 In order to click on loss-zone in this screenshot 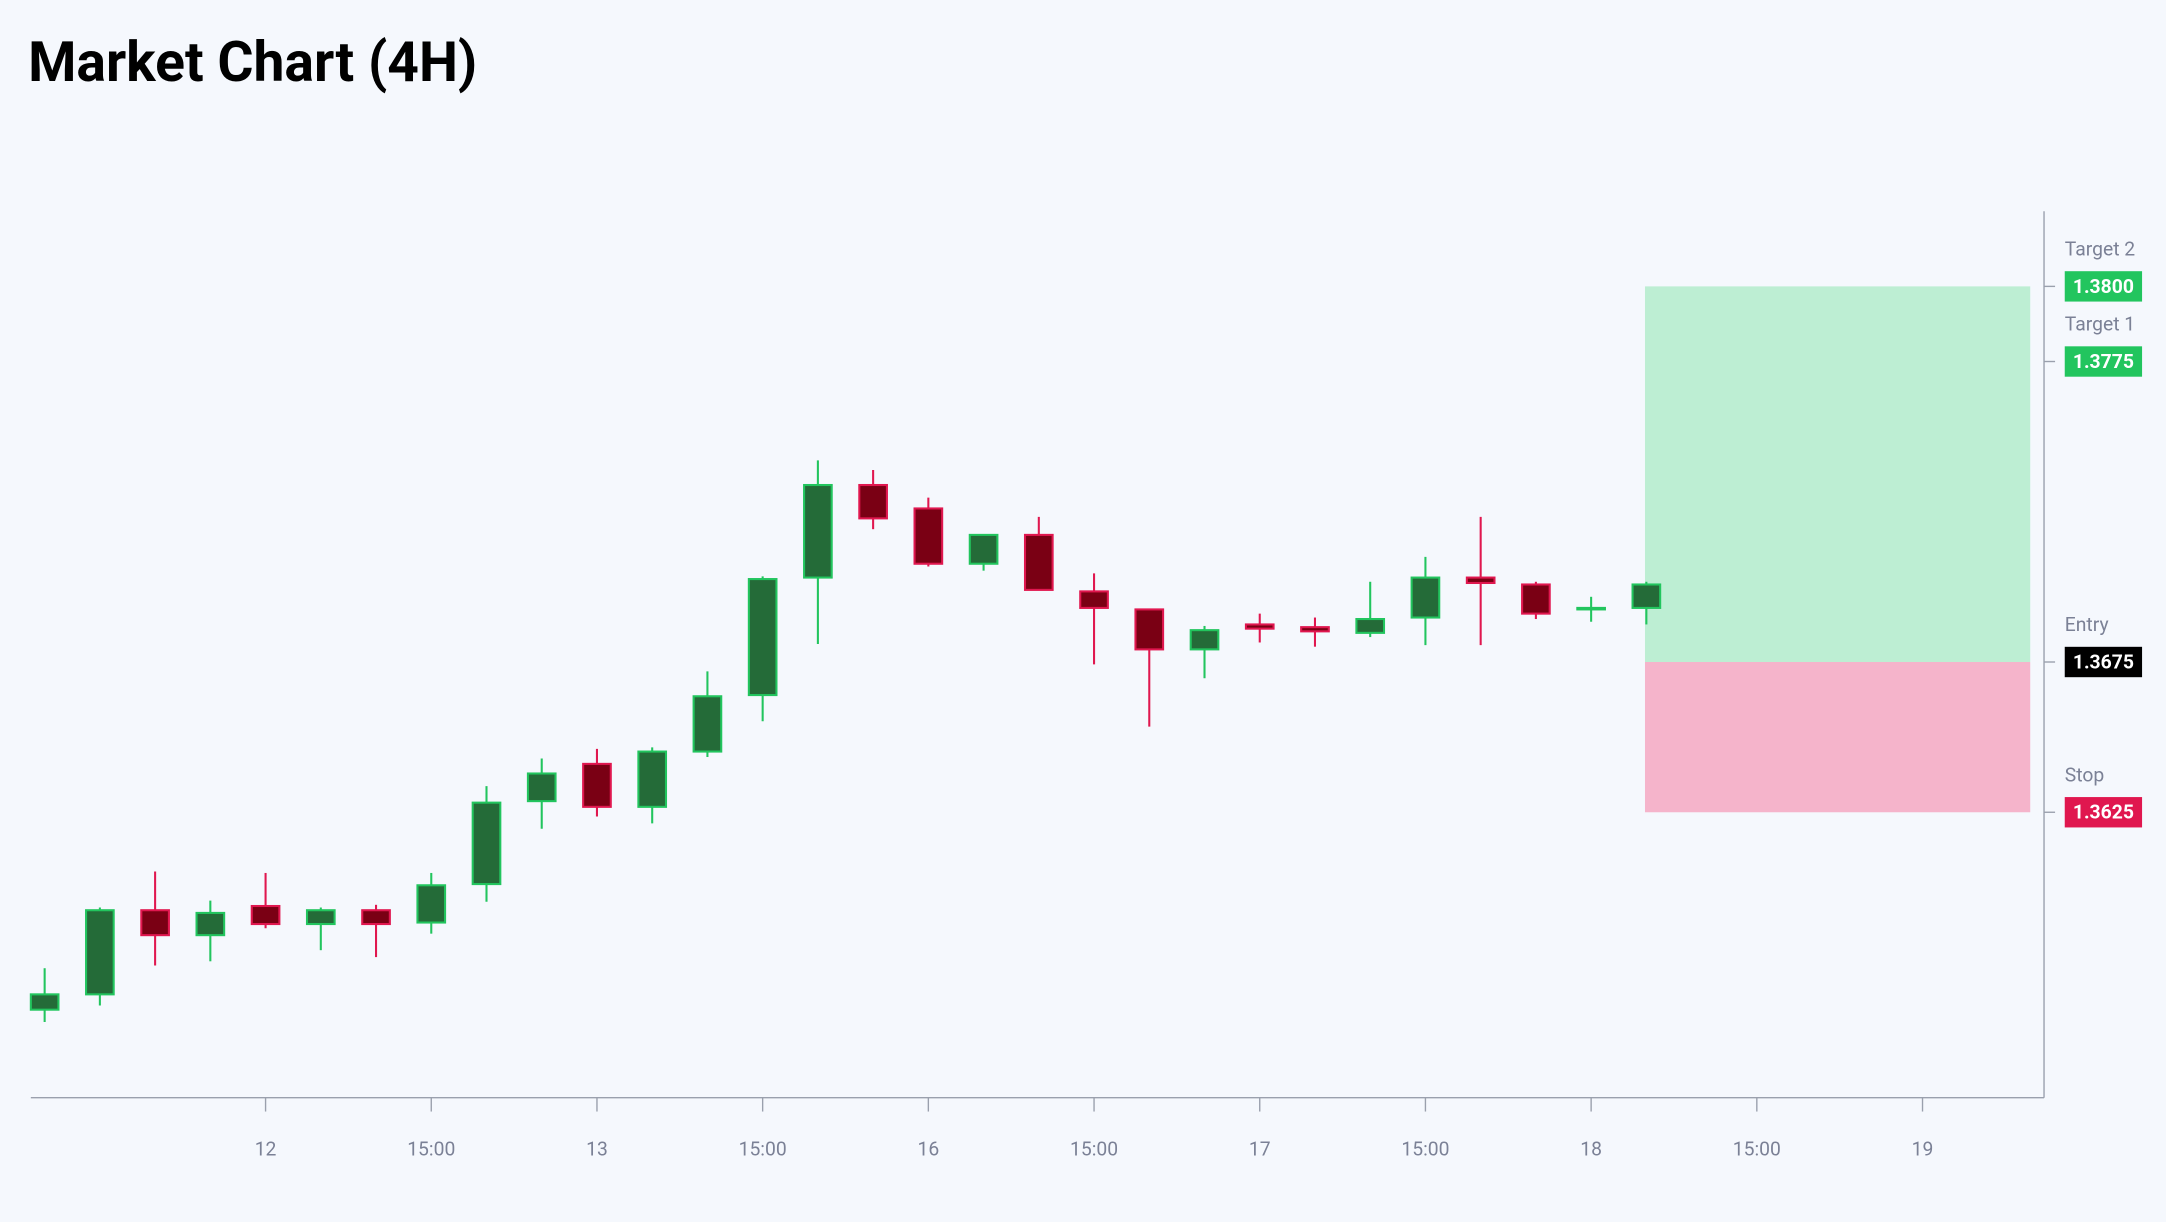, I will do `click(1837, 737)`.